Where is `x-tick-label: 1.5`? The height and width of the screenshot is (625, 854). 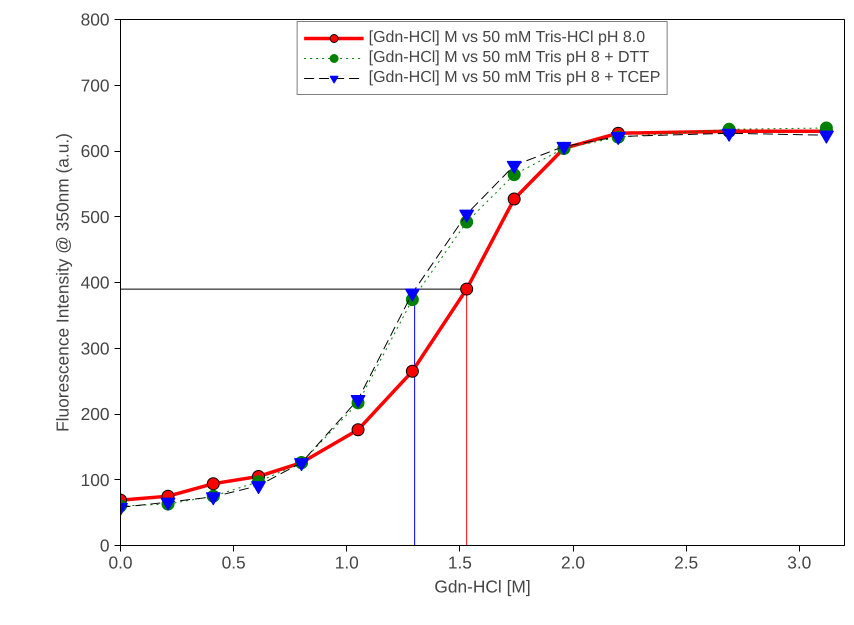
x-tick-label: 1.5 is located at coordinates (460, 562).